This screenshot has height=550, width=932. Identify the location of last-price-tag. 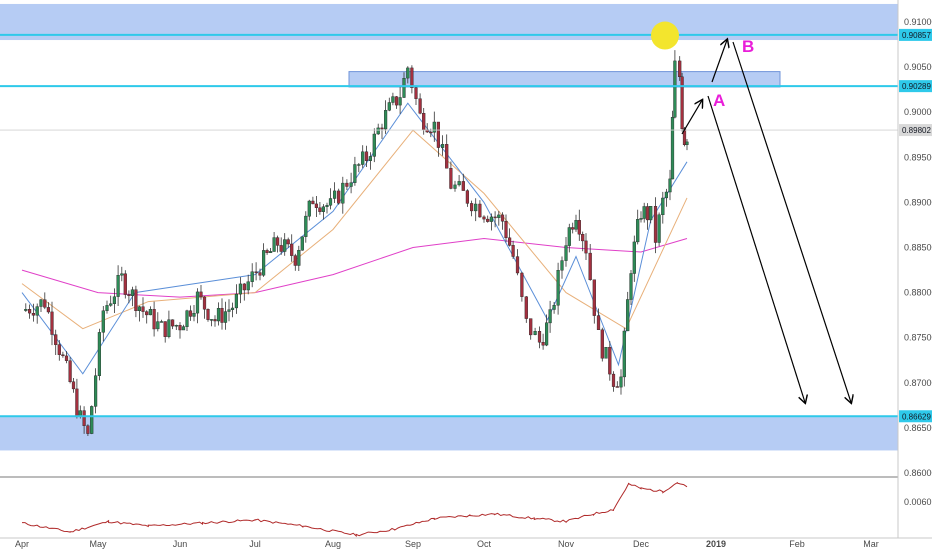
(915, 130).